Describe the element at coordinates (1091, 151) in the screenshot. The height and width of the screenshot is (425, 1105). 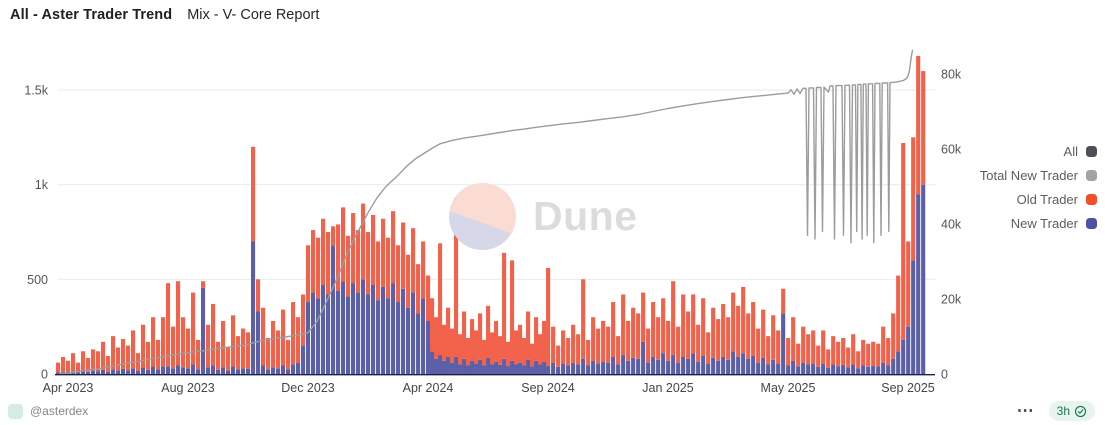
I see `legend-swatch-all` at that location.